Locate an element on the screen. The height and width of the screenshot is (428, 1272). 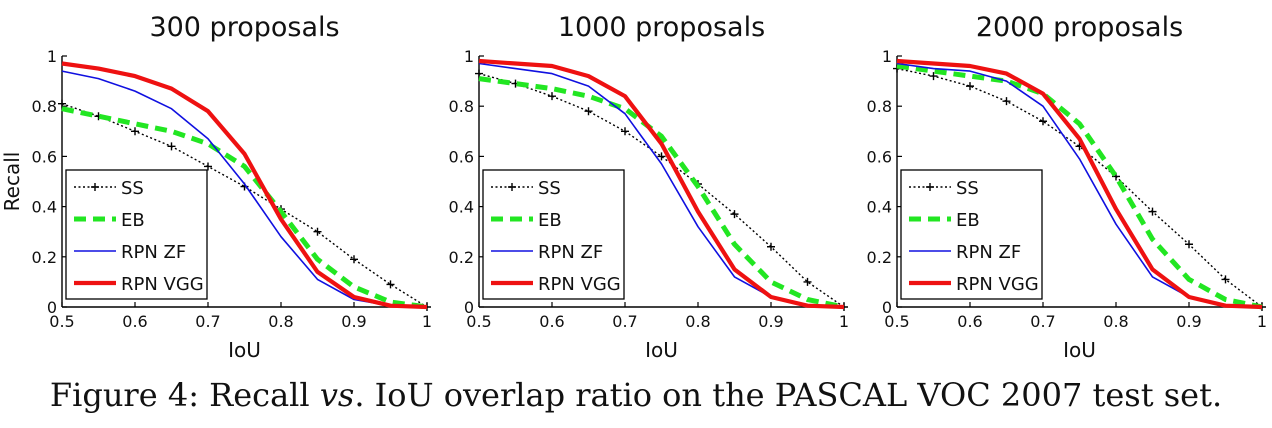
caption-prefix: Figure 4: Recall is located at coordinates (184, 395).